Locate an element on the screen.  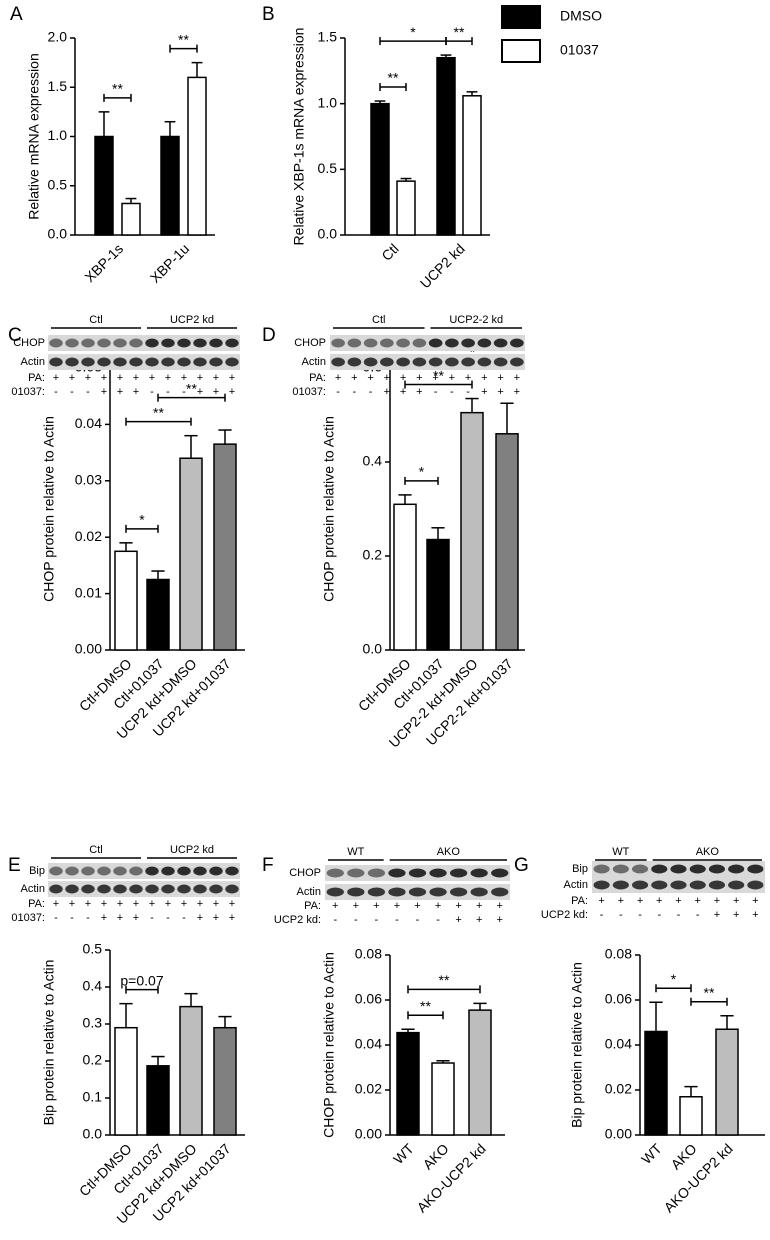
y-tick-label: 0.4 is located at coordinates (93, 986).